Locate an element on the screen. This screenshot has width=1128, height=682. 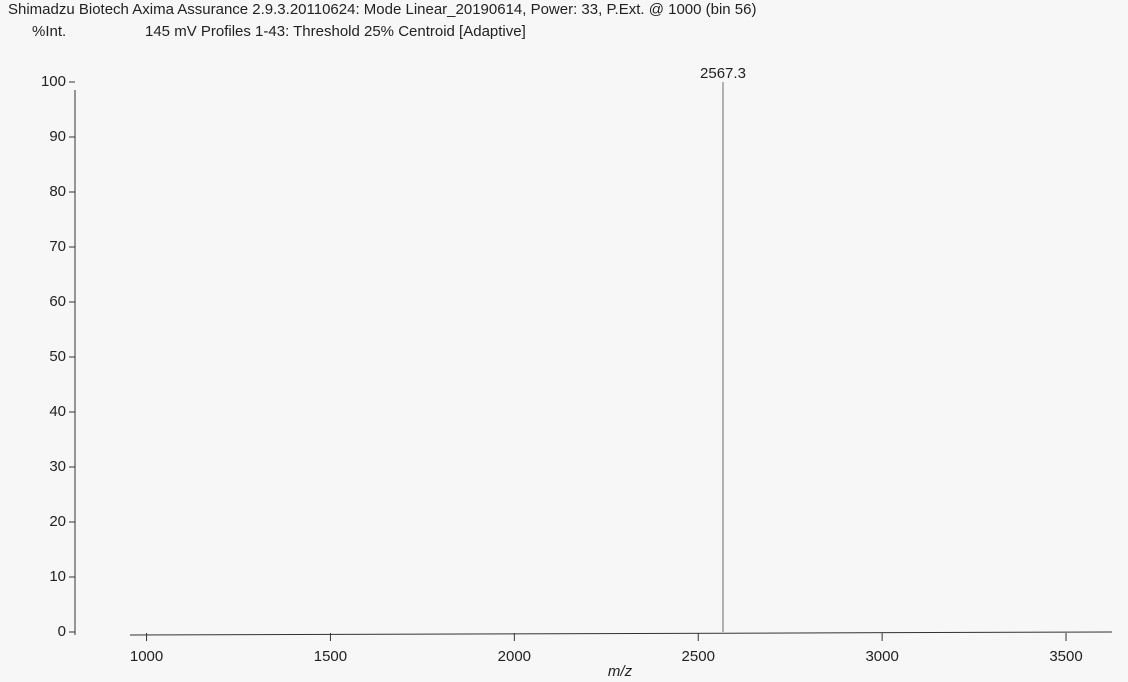
x-tick-label: 3500 is located at coordinates (1065, 656).